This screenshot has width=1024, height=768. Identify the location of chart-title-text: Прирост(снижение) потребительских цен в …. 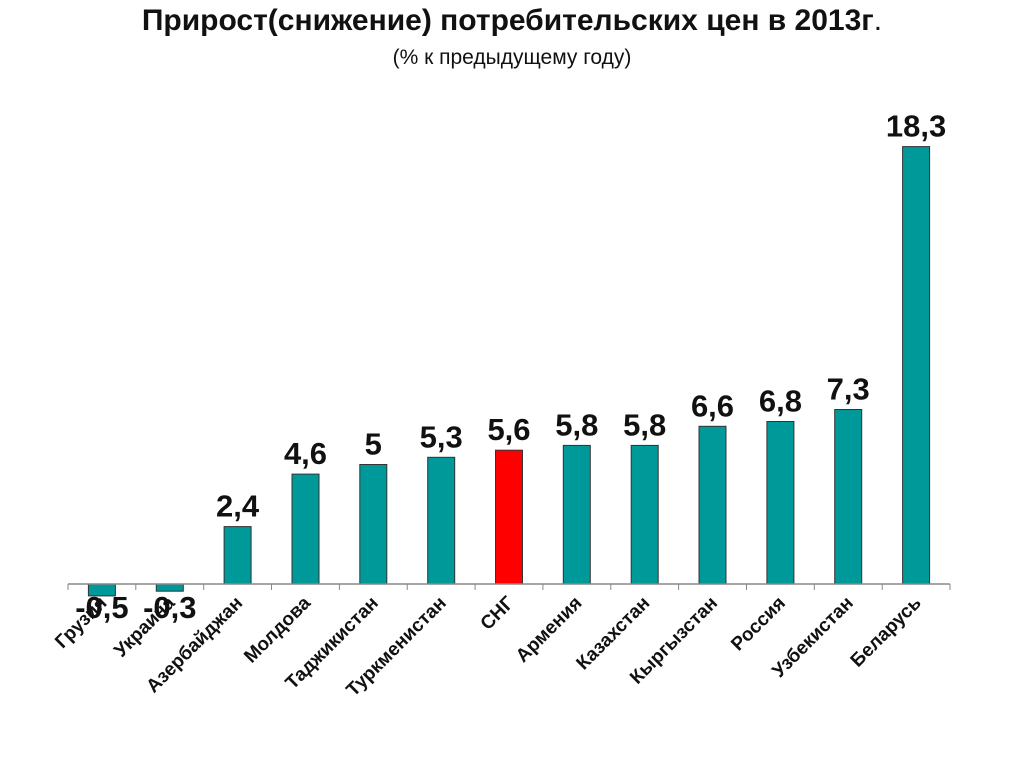
(507, 20).